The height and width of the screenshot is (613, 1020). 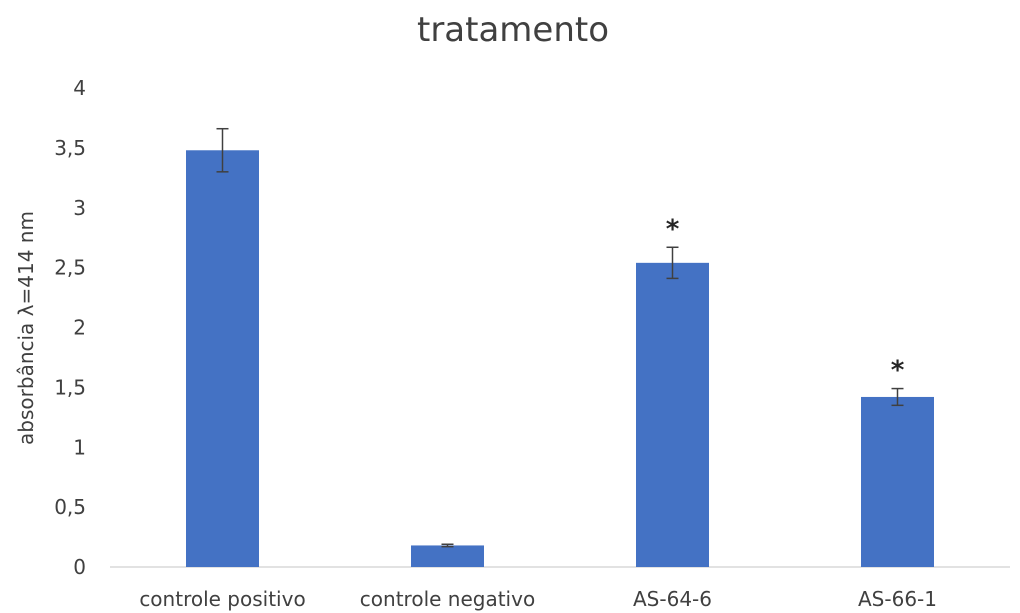 I want to click on y-tick-label: 3,5, so click(x=70, y=148).